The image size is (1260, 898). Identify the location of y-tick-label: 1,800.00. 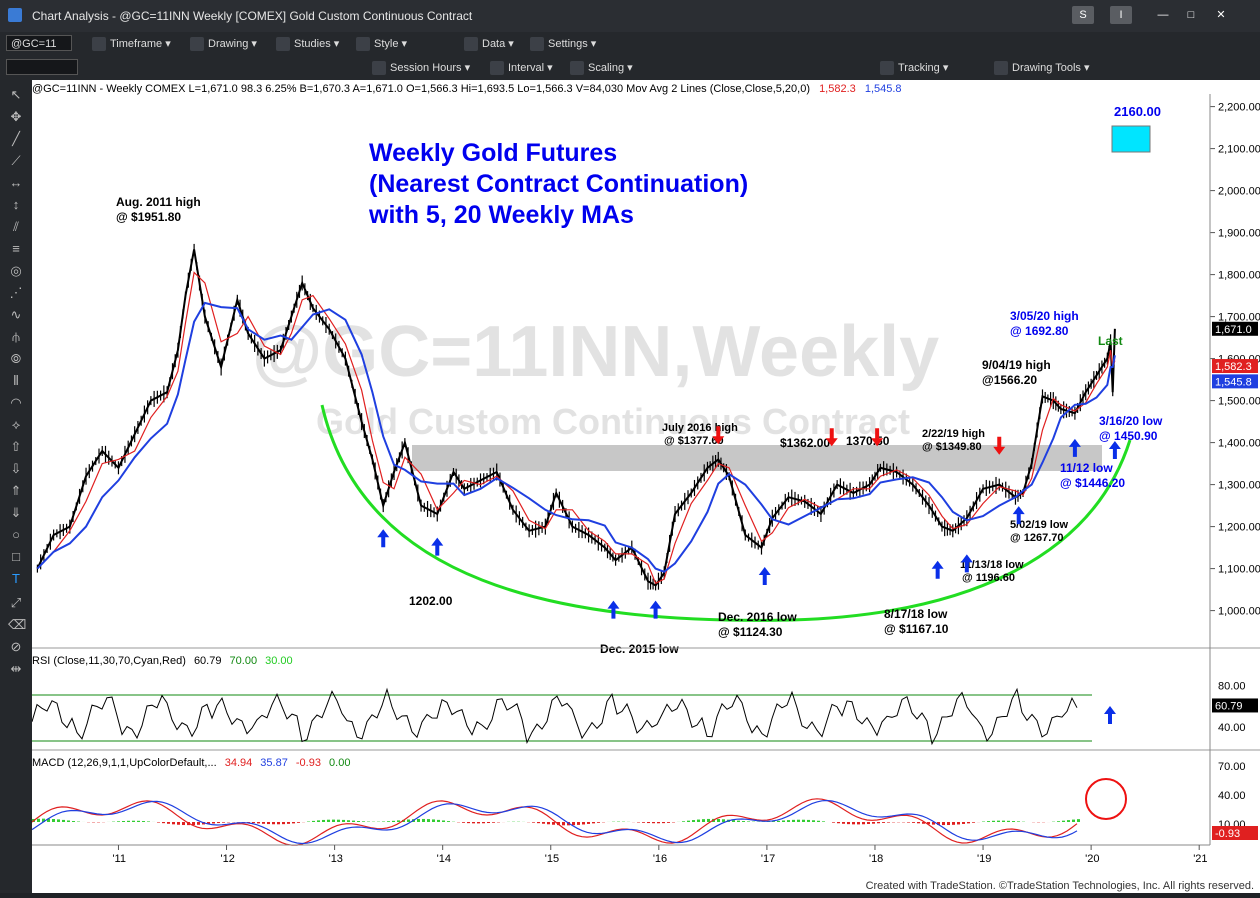
(1239, 276).